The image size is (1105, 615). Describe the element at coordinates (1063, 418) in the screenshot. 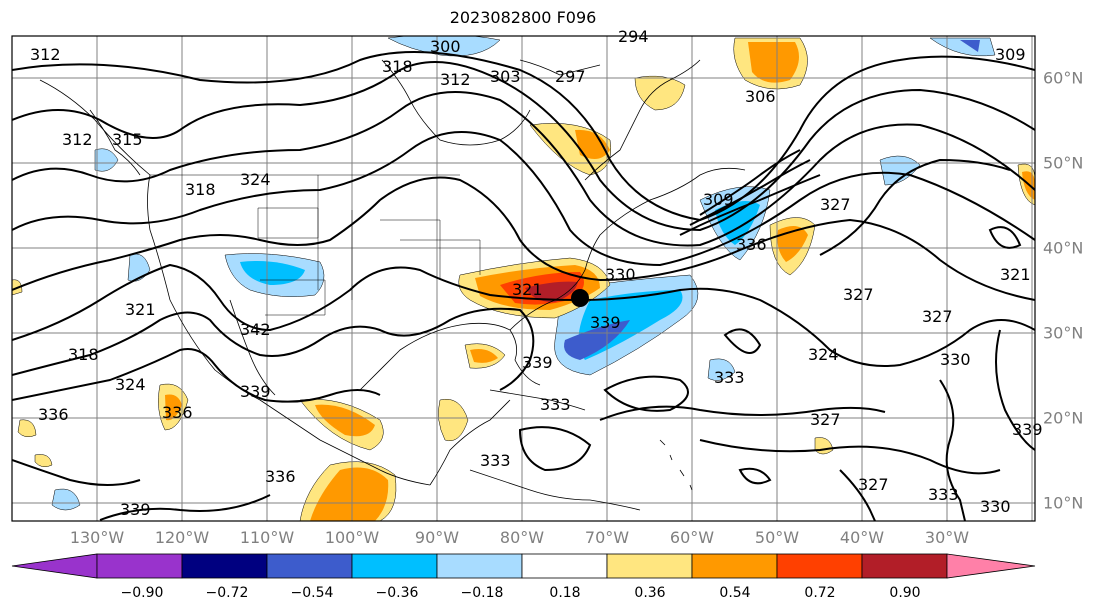

I see `lat-label: 20°N` at that location.